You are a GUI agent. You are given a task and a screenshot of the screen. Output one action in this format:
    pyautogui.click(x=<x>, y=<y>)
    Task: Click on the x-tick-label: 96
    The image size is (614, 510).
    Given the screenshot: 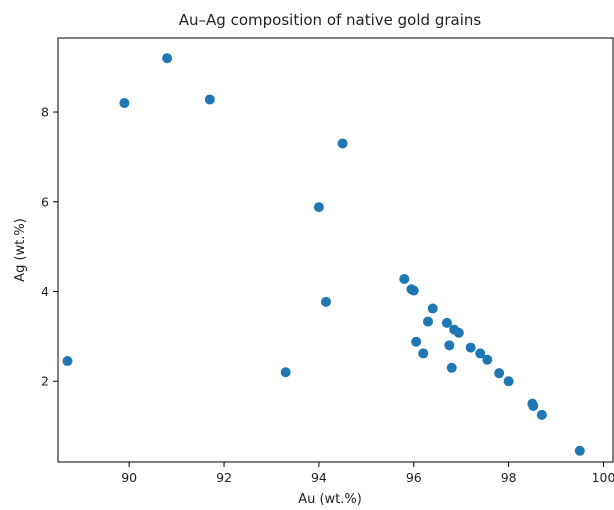 What is the action you would take?
    pyautogui.click(x=414, y=477)
    